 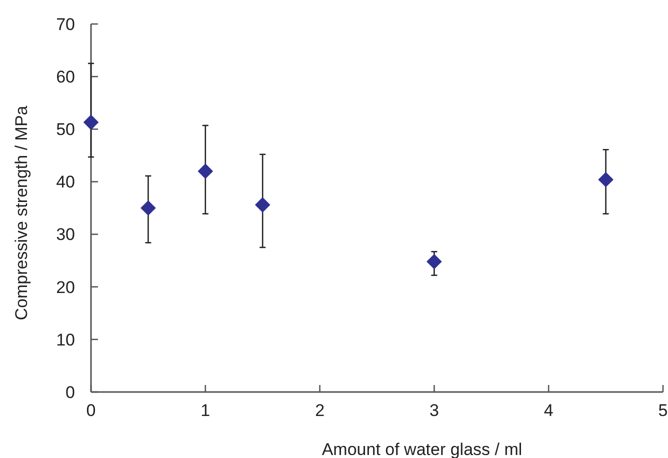 I want to click on y-tick-label: 20, so click(x=65, y=287).